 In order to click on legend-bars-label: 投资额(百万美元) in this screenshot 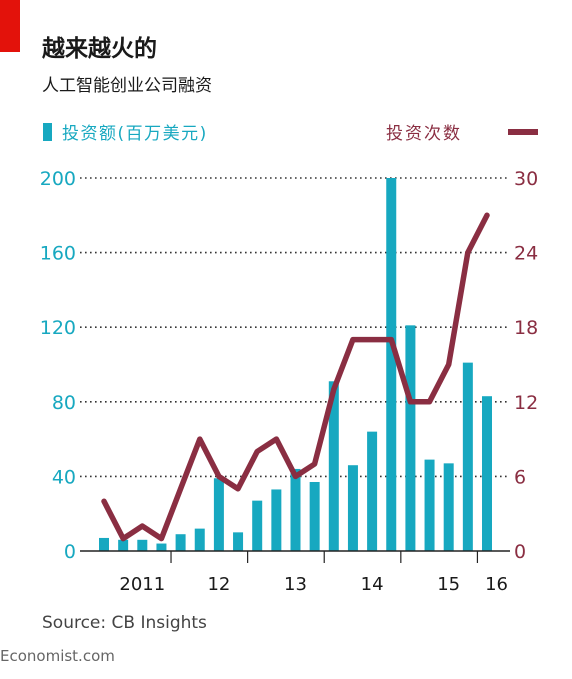, I will do `click(135, 134)`.